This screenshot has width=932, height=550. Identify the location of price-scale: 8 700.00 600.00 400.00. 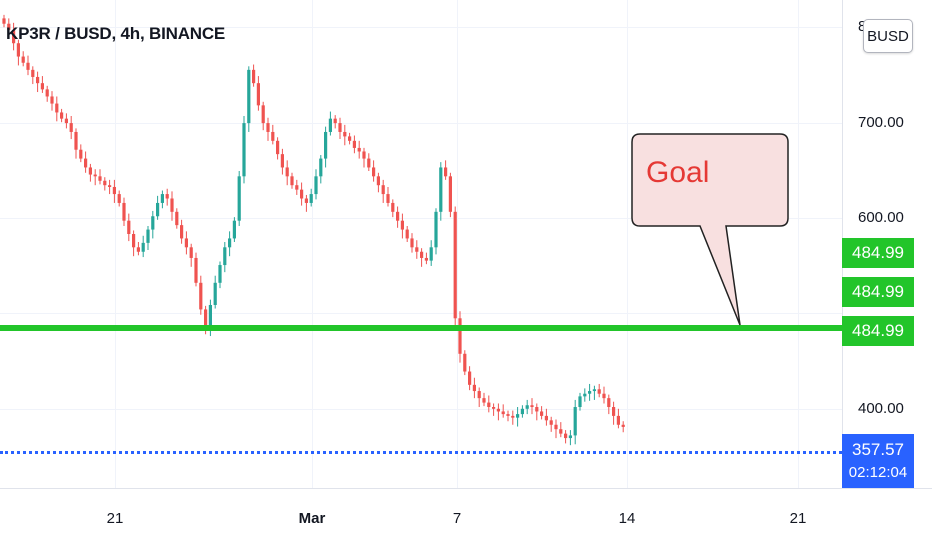
(887, 244).